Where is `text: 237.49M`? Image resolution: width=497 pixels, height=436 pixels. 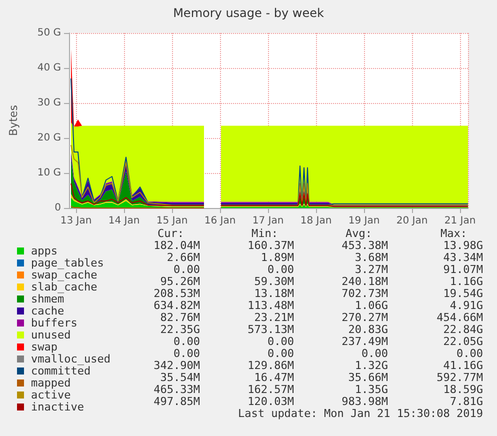
text: 237.49M is located at coordinates (365, 341).